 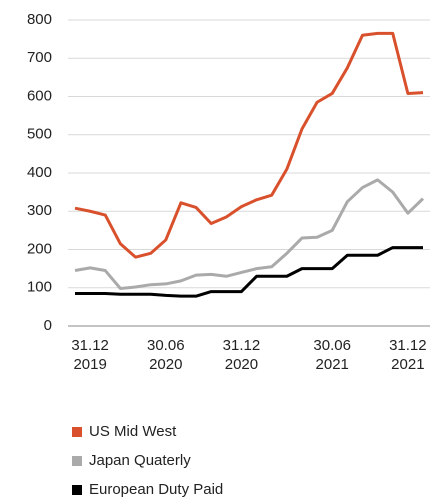 I want to click on x-tick-label: 31.12 2019, so click(x=90, y=355).